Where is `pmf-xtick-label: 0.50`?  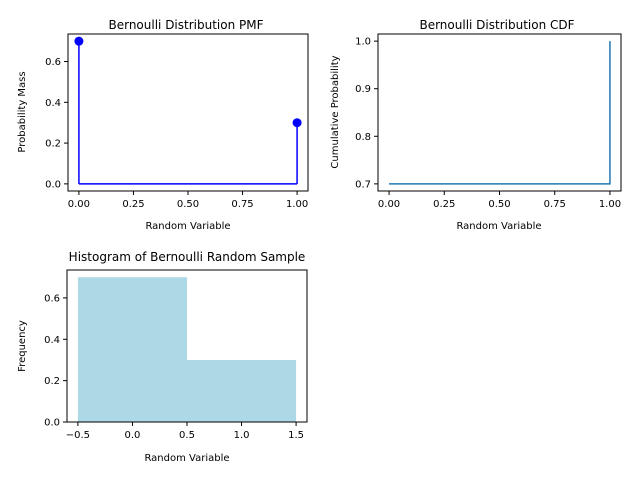
pmf-xtick-label: 0.50 is located at coordinates (188, 204).